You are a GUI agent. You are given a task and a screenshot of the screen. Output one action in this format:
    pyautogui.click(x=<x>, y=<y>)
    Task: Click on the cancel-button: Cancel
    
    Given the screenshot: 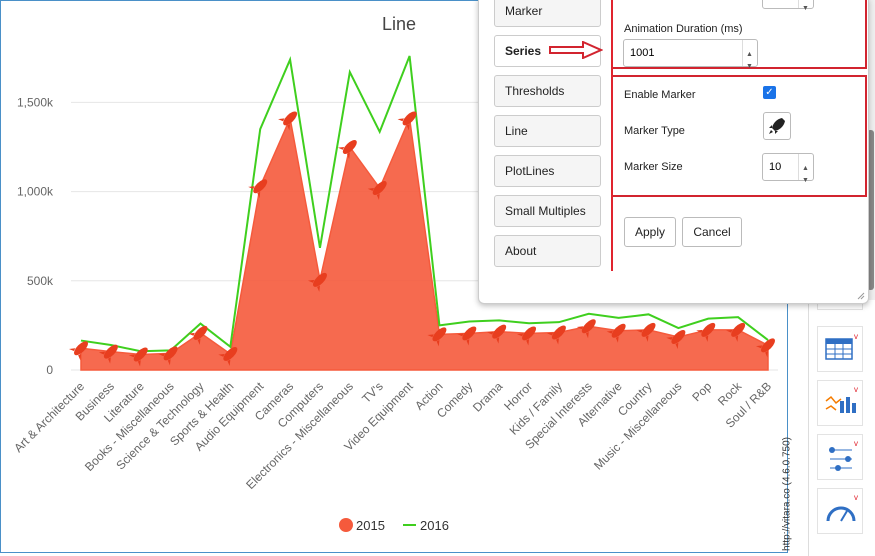 What is the action you would take?
    pyautogui.click(x=712, y=232)
    